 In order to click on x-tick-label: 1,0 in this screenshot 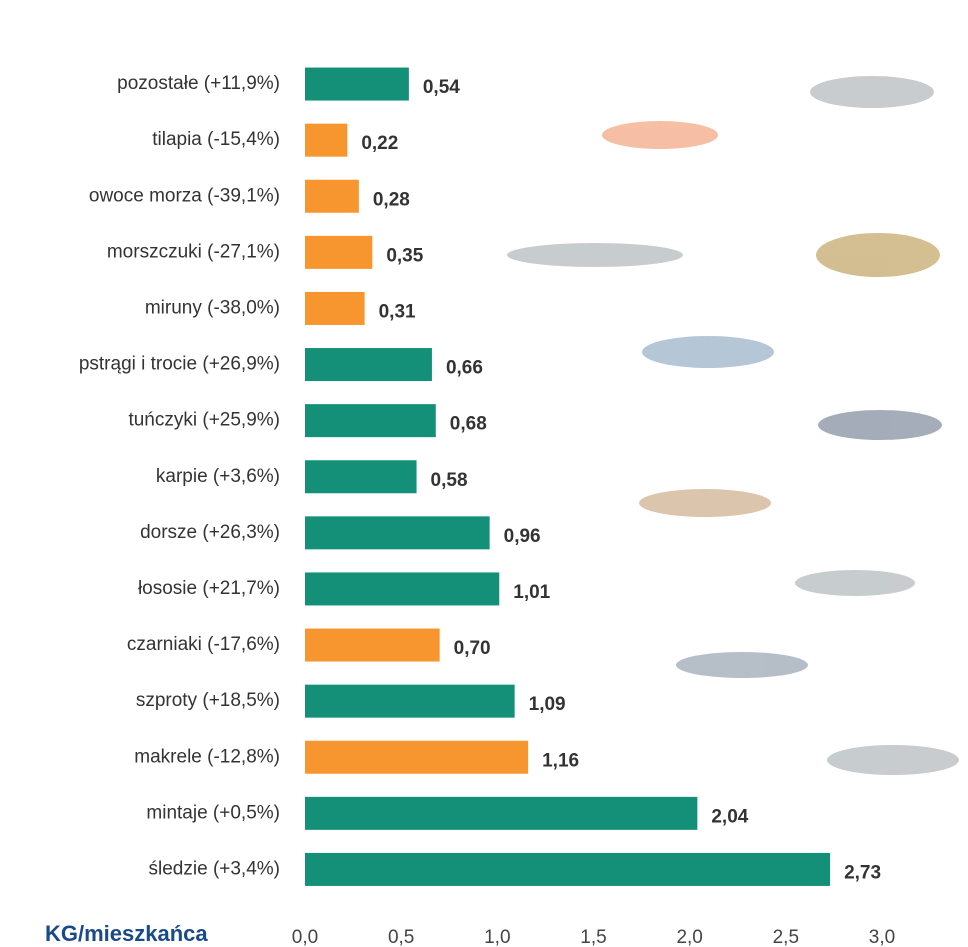, I will do `click(497, 937)`.